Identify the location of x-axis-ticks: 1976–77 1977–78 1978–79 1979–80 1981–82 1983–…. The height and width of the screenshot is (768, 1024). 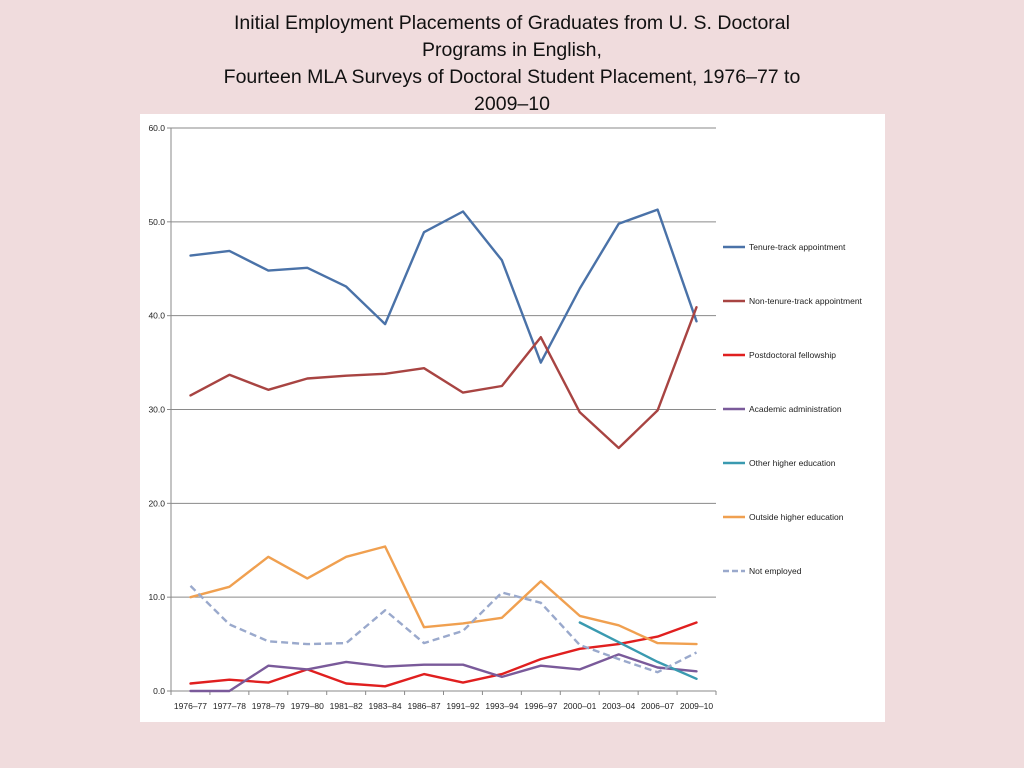
(443, 701).